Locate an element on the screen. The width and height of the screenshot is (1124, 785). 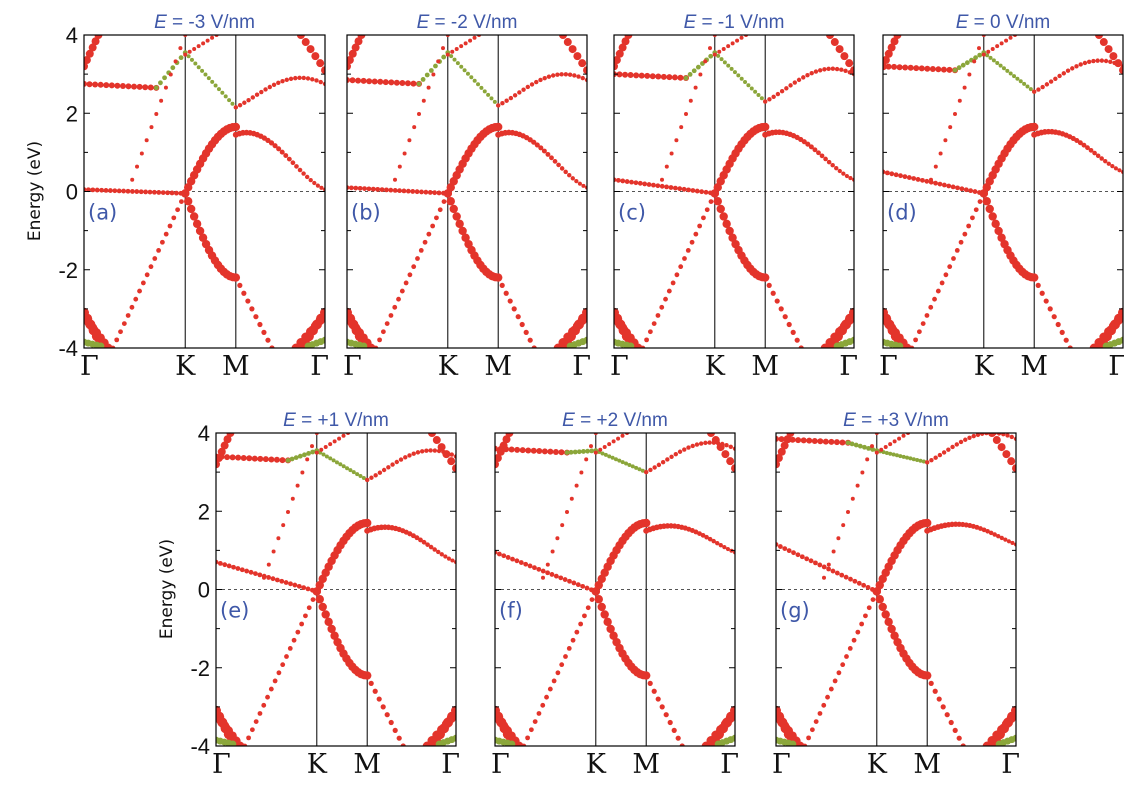
y-tick-label: -4 is located at coordinates (200, 746).